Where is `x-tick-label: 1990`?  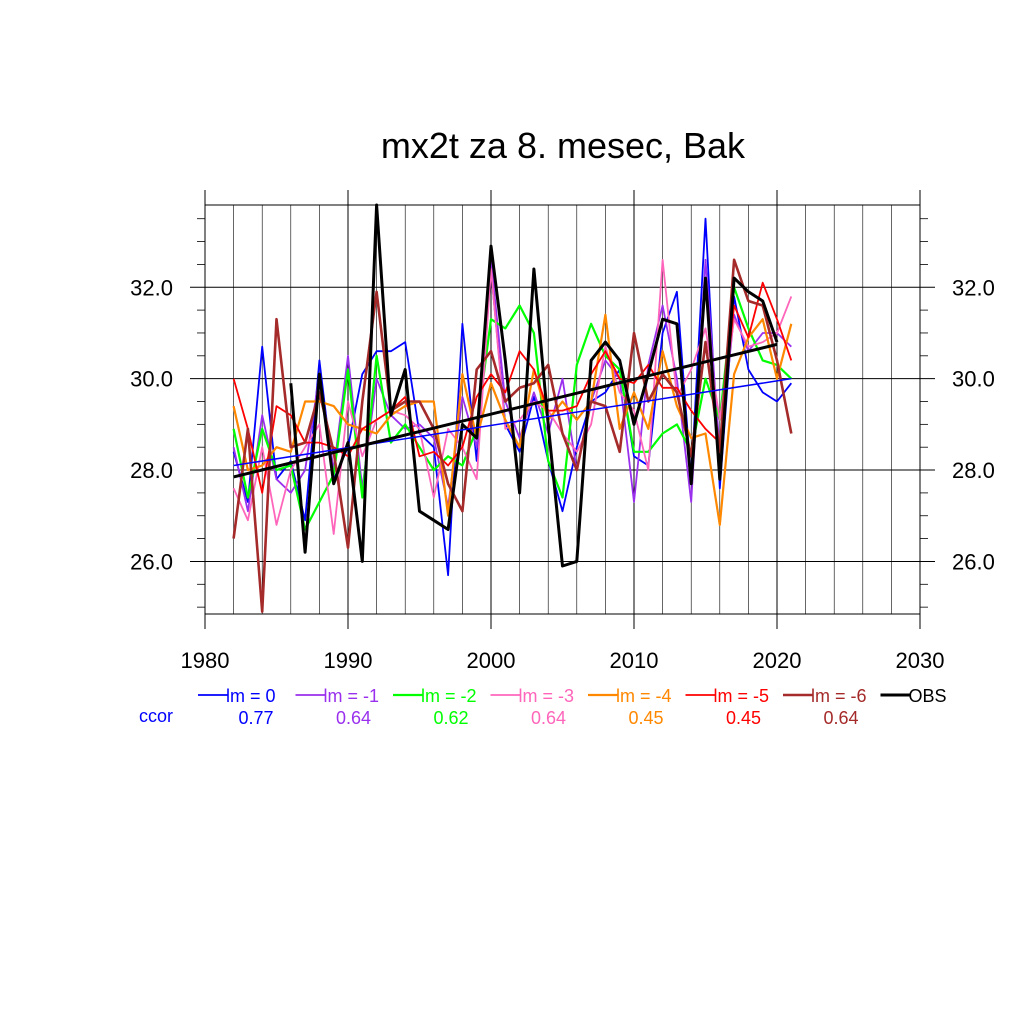 x-tick-label: 1990 is located at coordinates (348, 660).